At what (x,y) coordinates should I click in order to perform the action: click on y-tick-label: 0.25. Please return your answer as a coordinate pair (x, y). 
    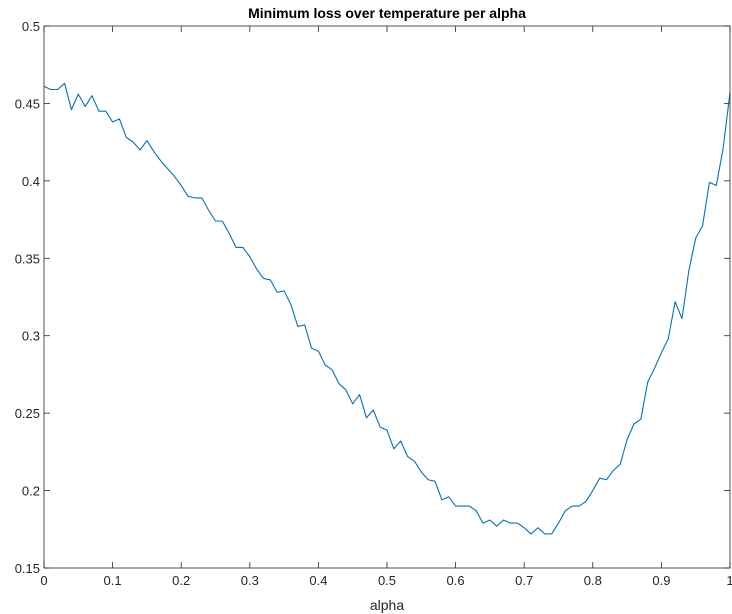
    Looking at the image, I should click on (27, 413).